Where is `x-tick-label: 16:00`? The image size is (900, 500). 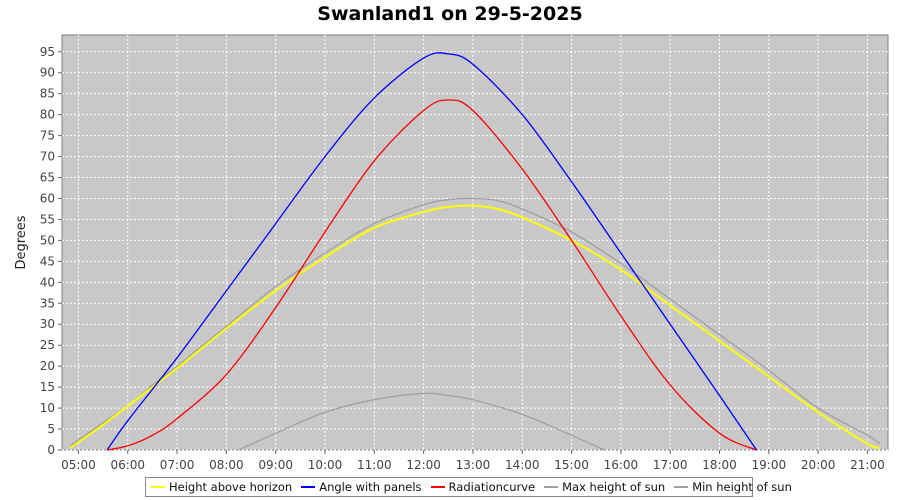 x-tick-label: 16:00 is located at coordinates (621, 465).